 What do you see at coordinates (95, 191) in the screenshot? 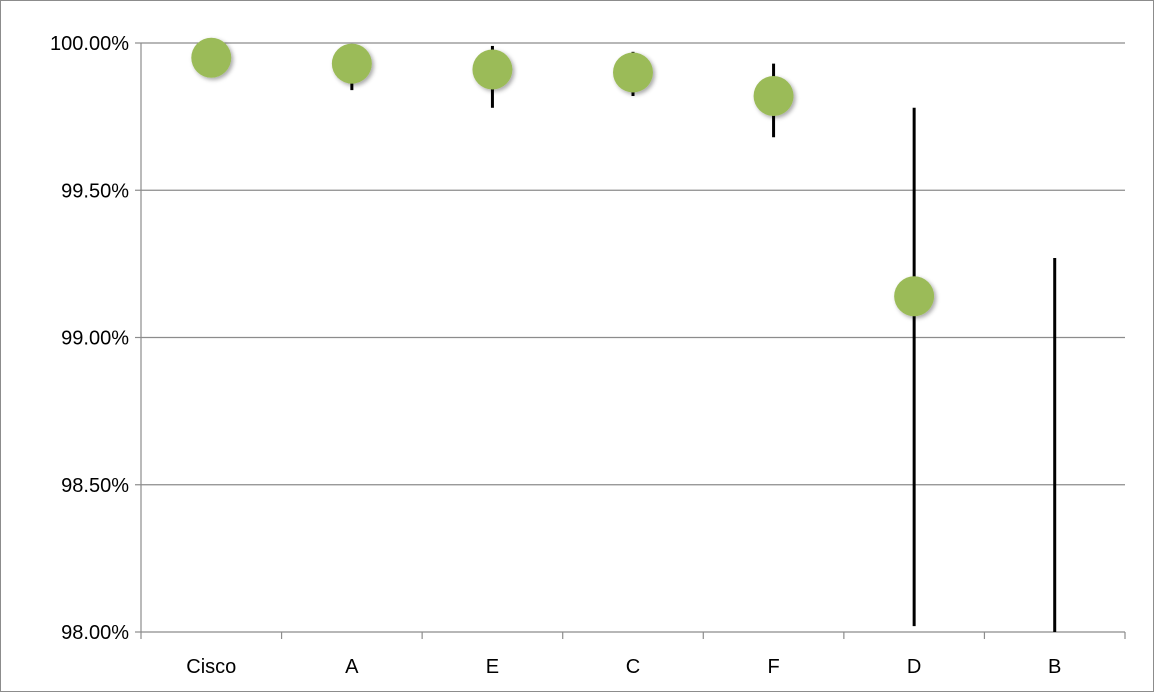
I see `y-tick-label: 99.50%` at bounding box center [95, 191].